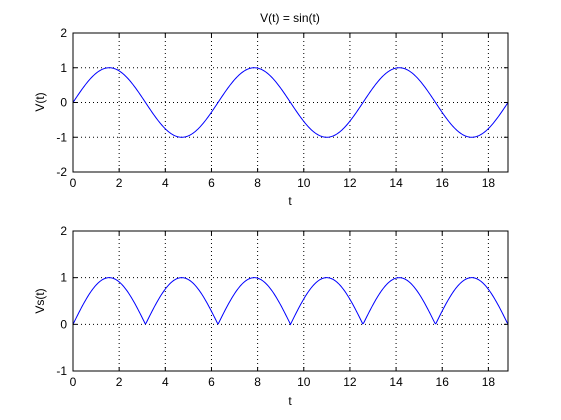 The height and width of the screenshot is (420, 561). I want to click on chart-title: V(t) = sin(t), so click(290, 18).